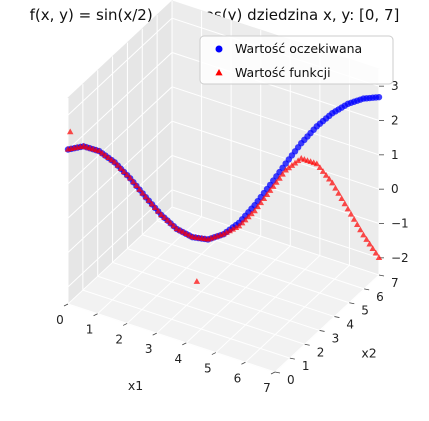  What do you see at coordinates (400, 258) in the screenshot?
I see `z-tick-label: −2` at bounding box center [400, 258].